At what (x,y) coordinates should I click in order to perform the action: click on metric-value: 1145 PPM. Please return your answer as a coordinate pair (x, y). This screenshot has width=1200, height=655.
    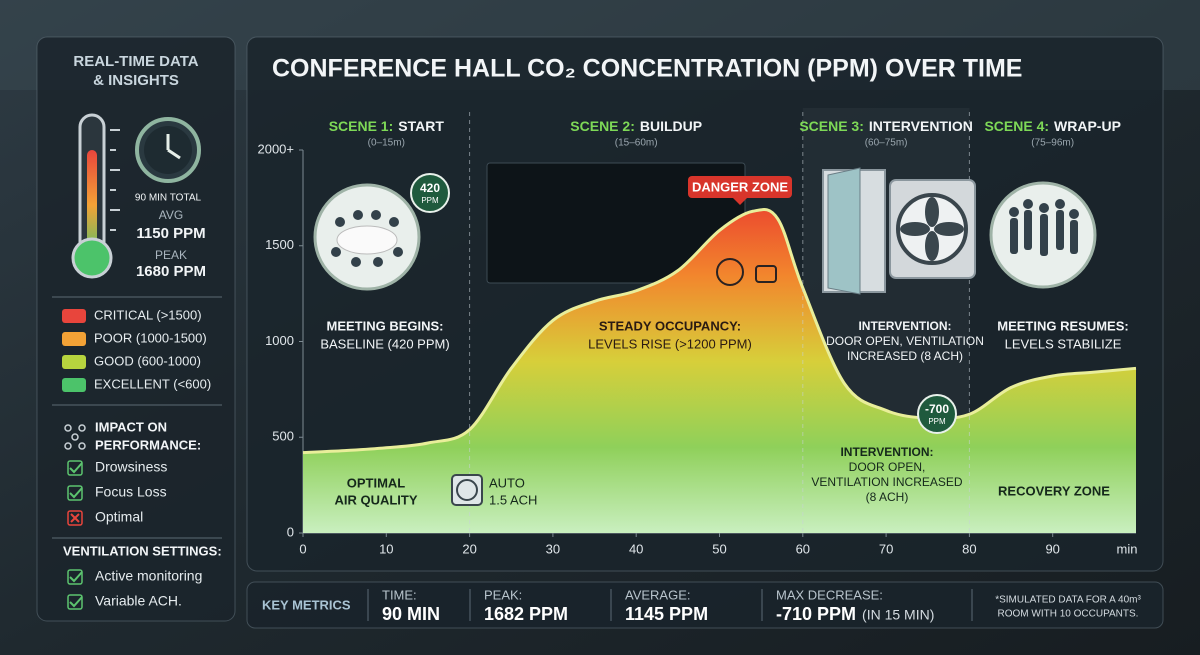
    Looking at the image, I should click on (666, 614).